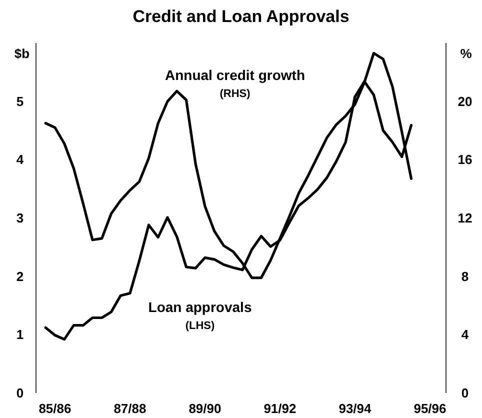 The width and height of the screenshot is (482, 418). I want to click on y-axis-title: $b, so click(22, 53).